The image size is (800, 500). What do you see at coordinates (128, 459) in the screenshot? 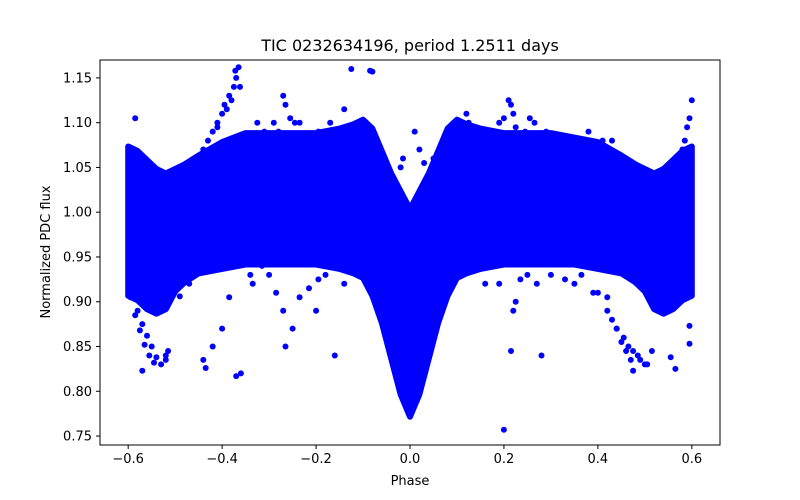
I see `x-tick-label: −0.6` at bounding box center [128, 459].